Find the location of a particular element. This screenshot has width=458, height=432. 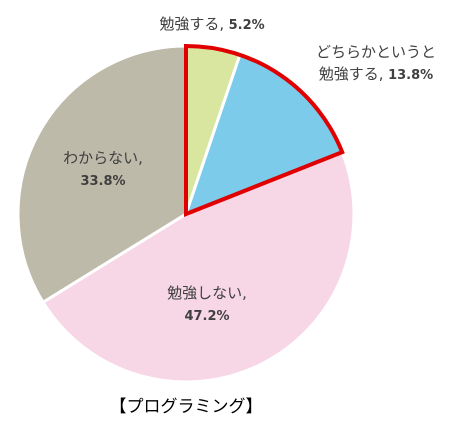

chart-title: 【プログラミング】 is located at coordinates (186, 407).